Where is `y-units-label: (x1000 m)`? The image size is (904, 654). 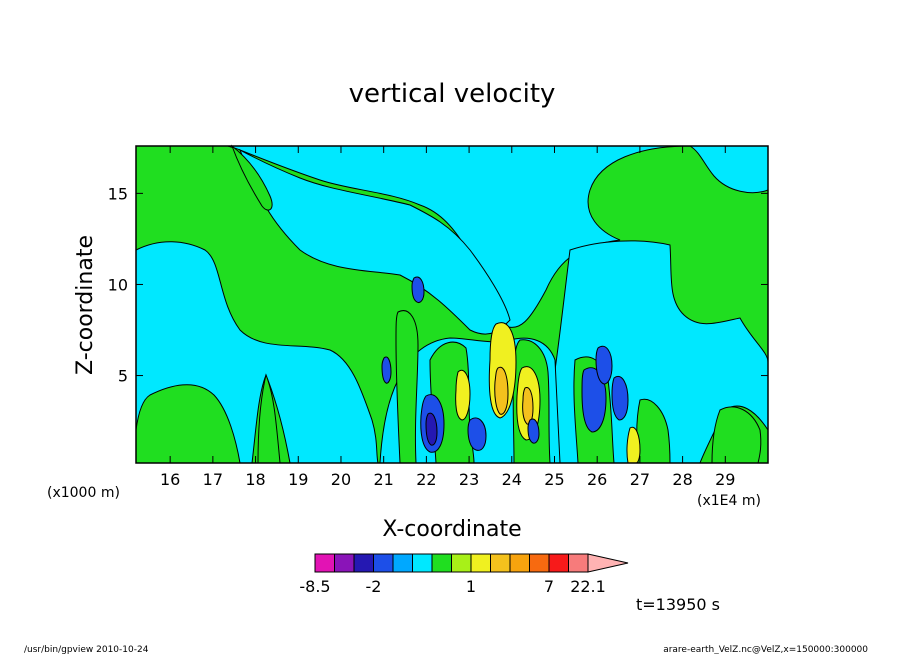
y-units-label: (x1000 m) is located at coordinates (83, 493).